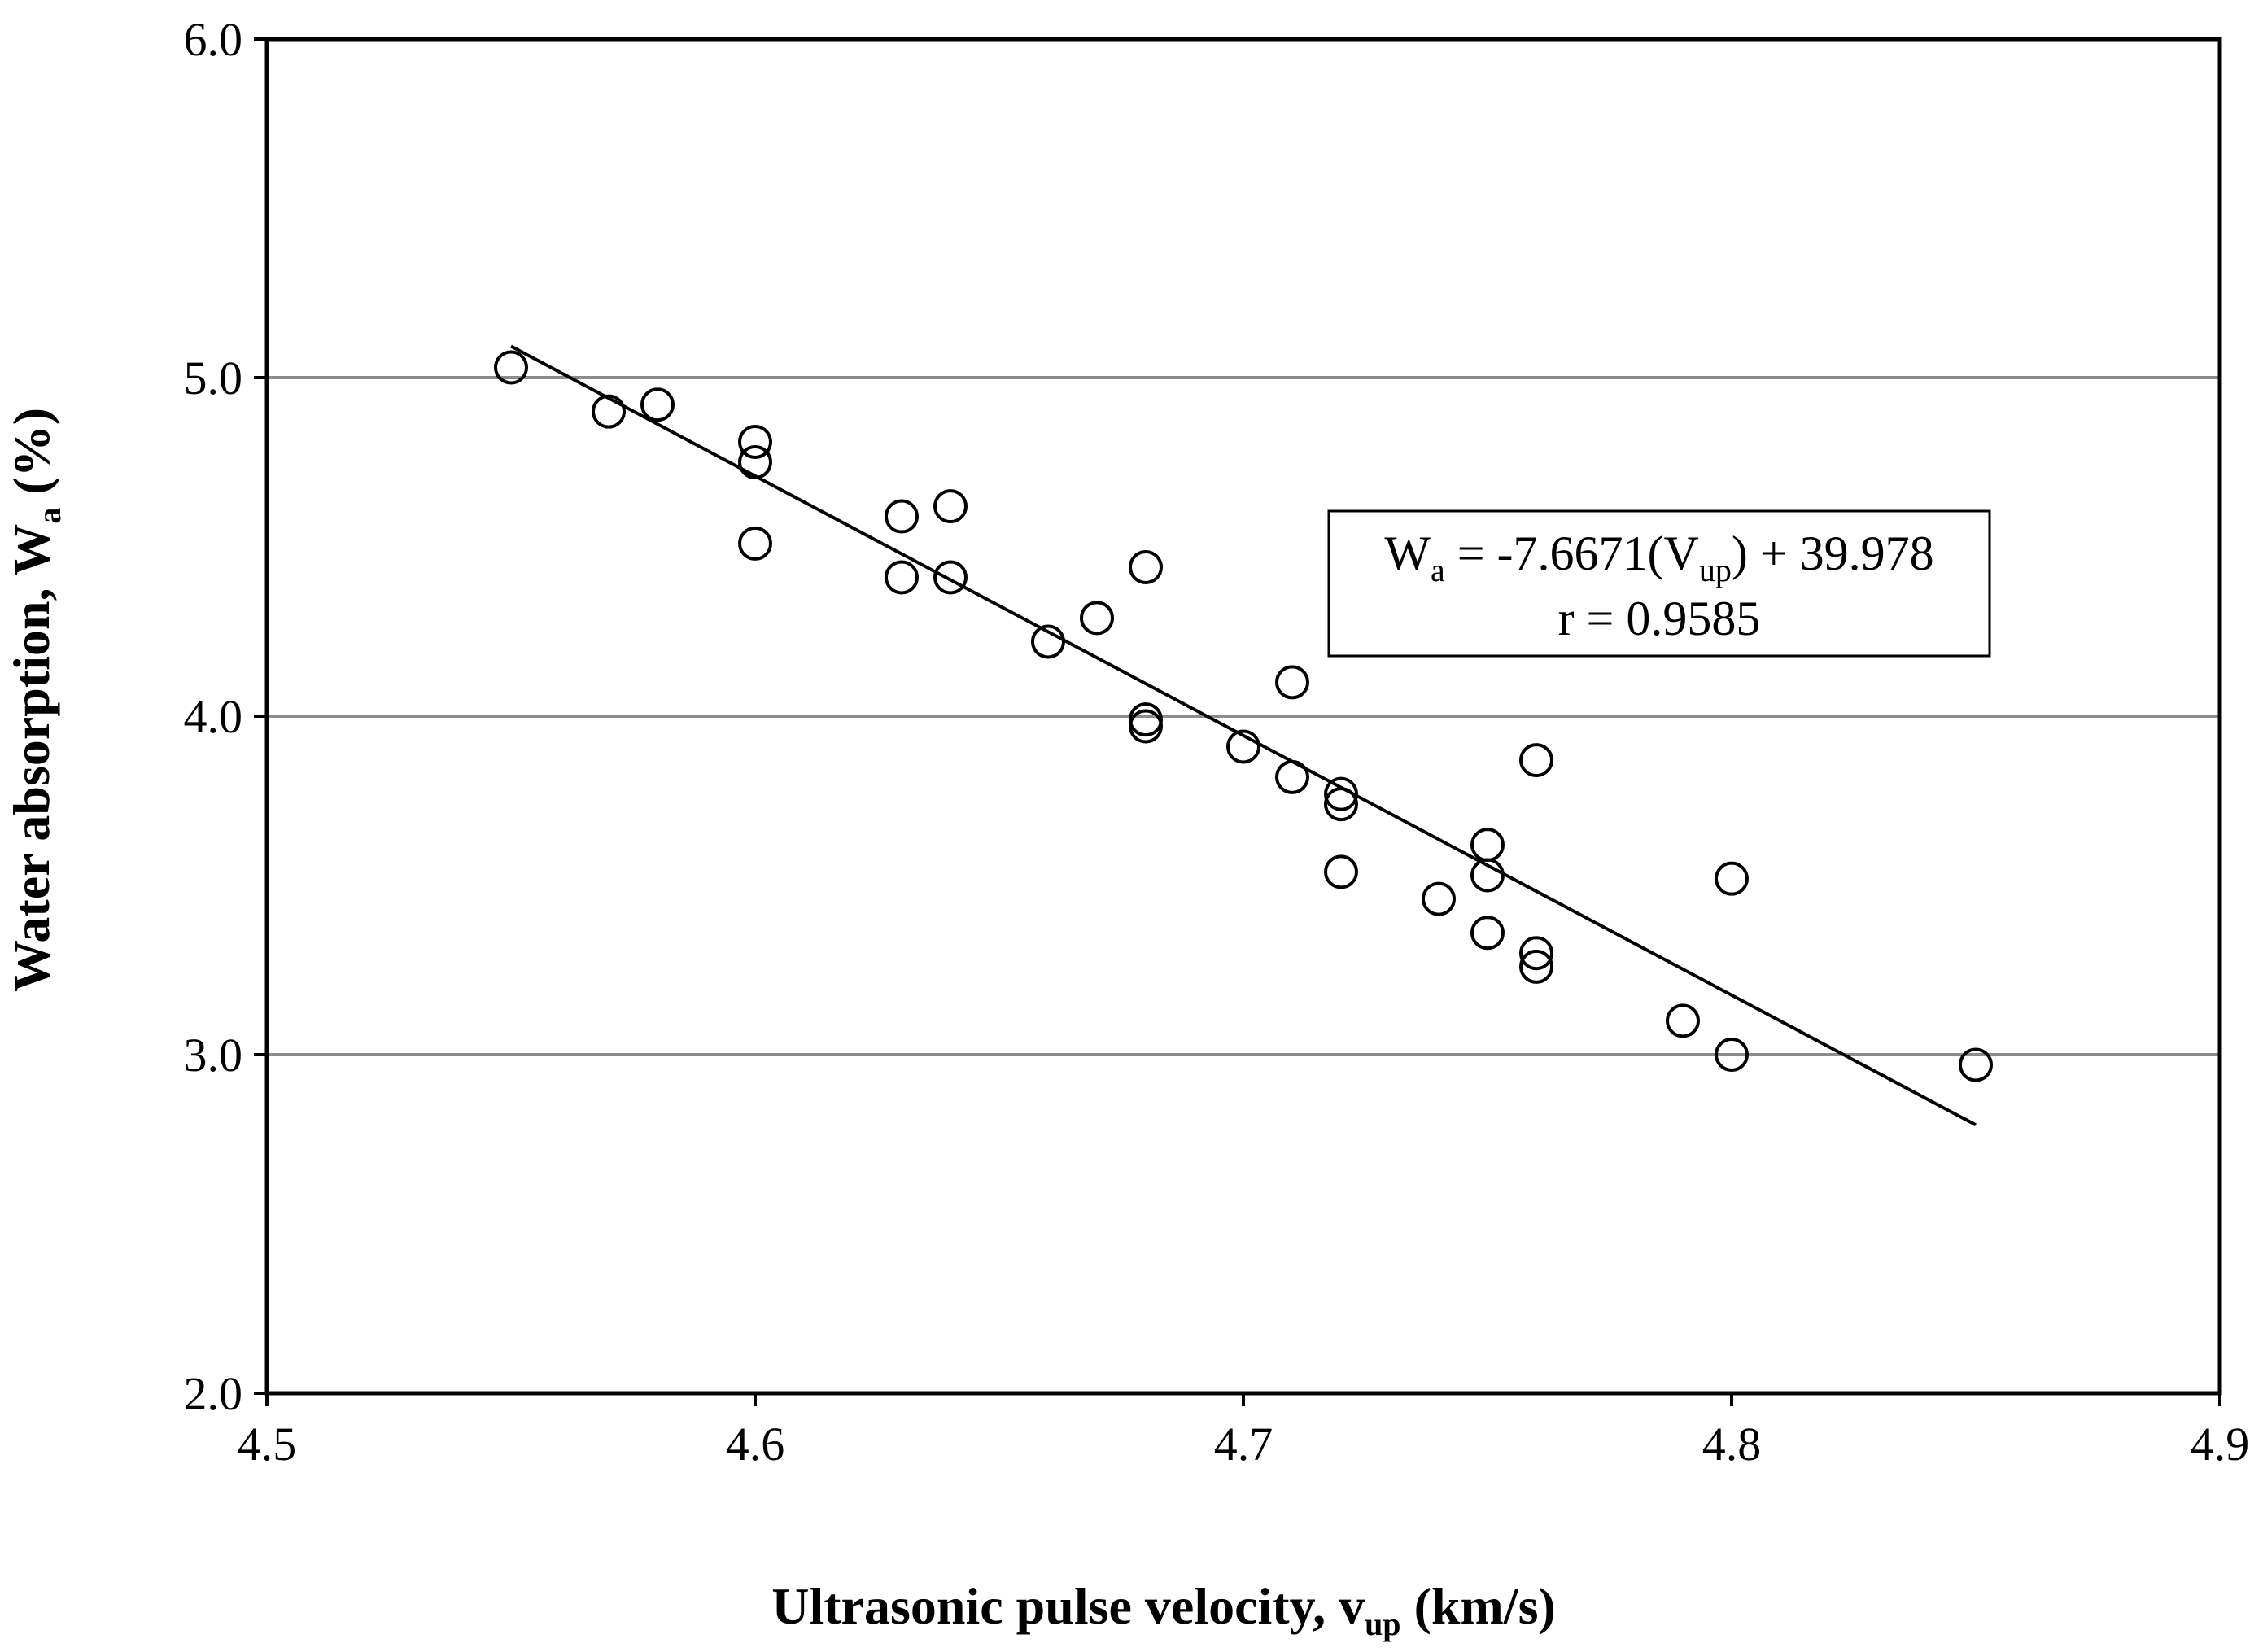 Image resolution: width=2263 pixels, height=1652 pixels. I want to click on equation-text: Wa = -7.6671(Vup) + 39.978, so click(1658, 557).